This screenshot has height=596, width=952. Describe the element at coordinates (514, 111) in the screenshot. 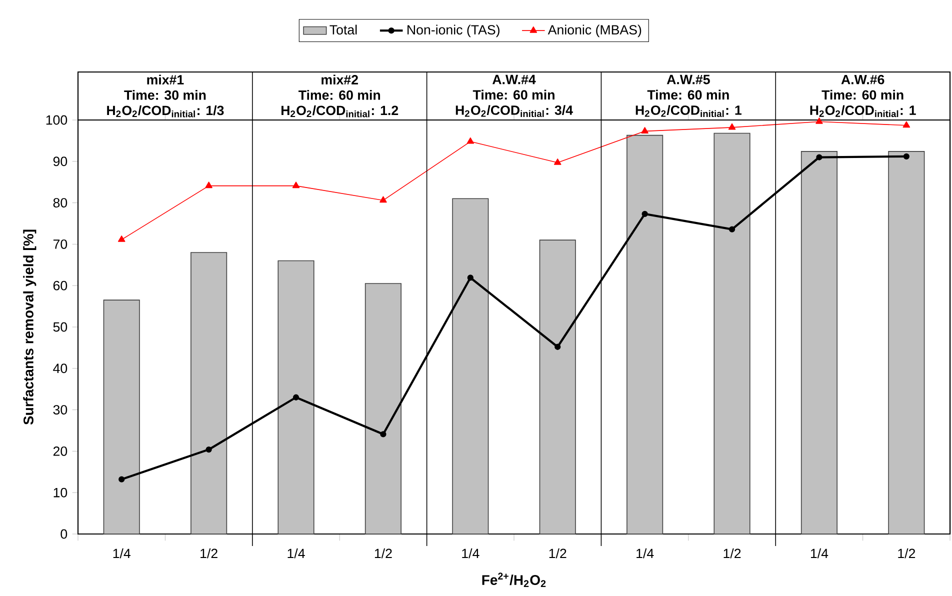

I see `text: H$_{2}$O$_{2}$/COD$_{initial}$: 3/4` at that location.